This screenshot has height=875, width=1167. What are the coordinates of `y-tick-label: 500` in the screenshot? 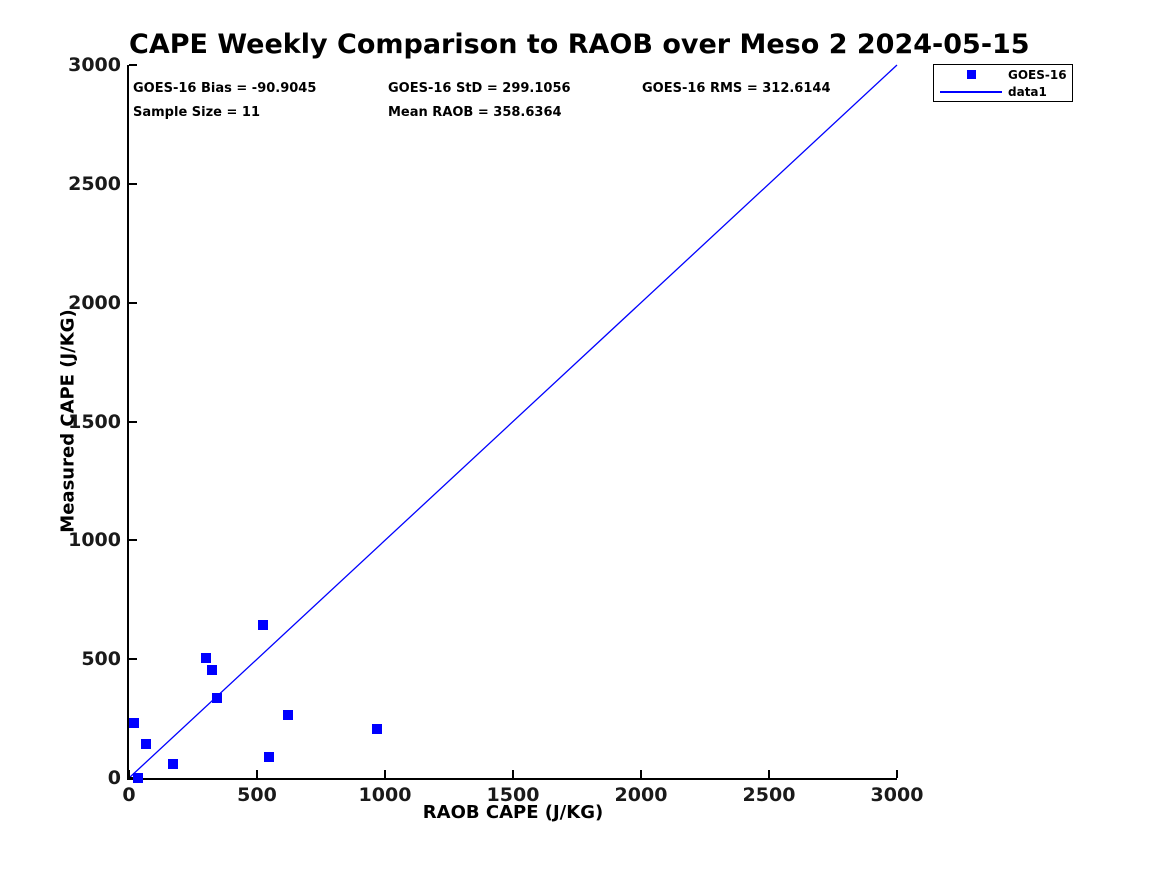 It's located at (101, 659).